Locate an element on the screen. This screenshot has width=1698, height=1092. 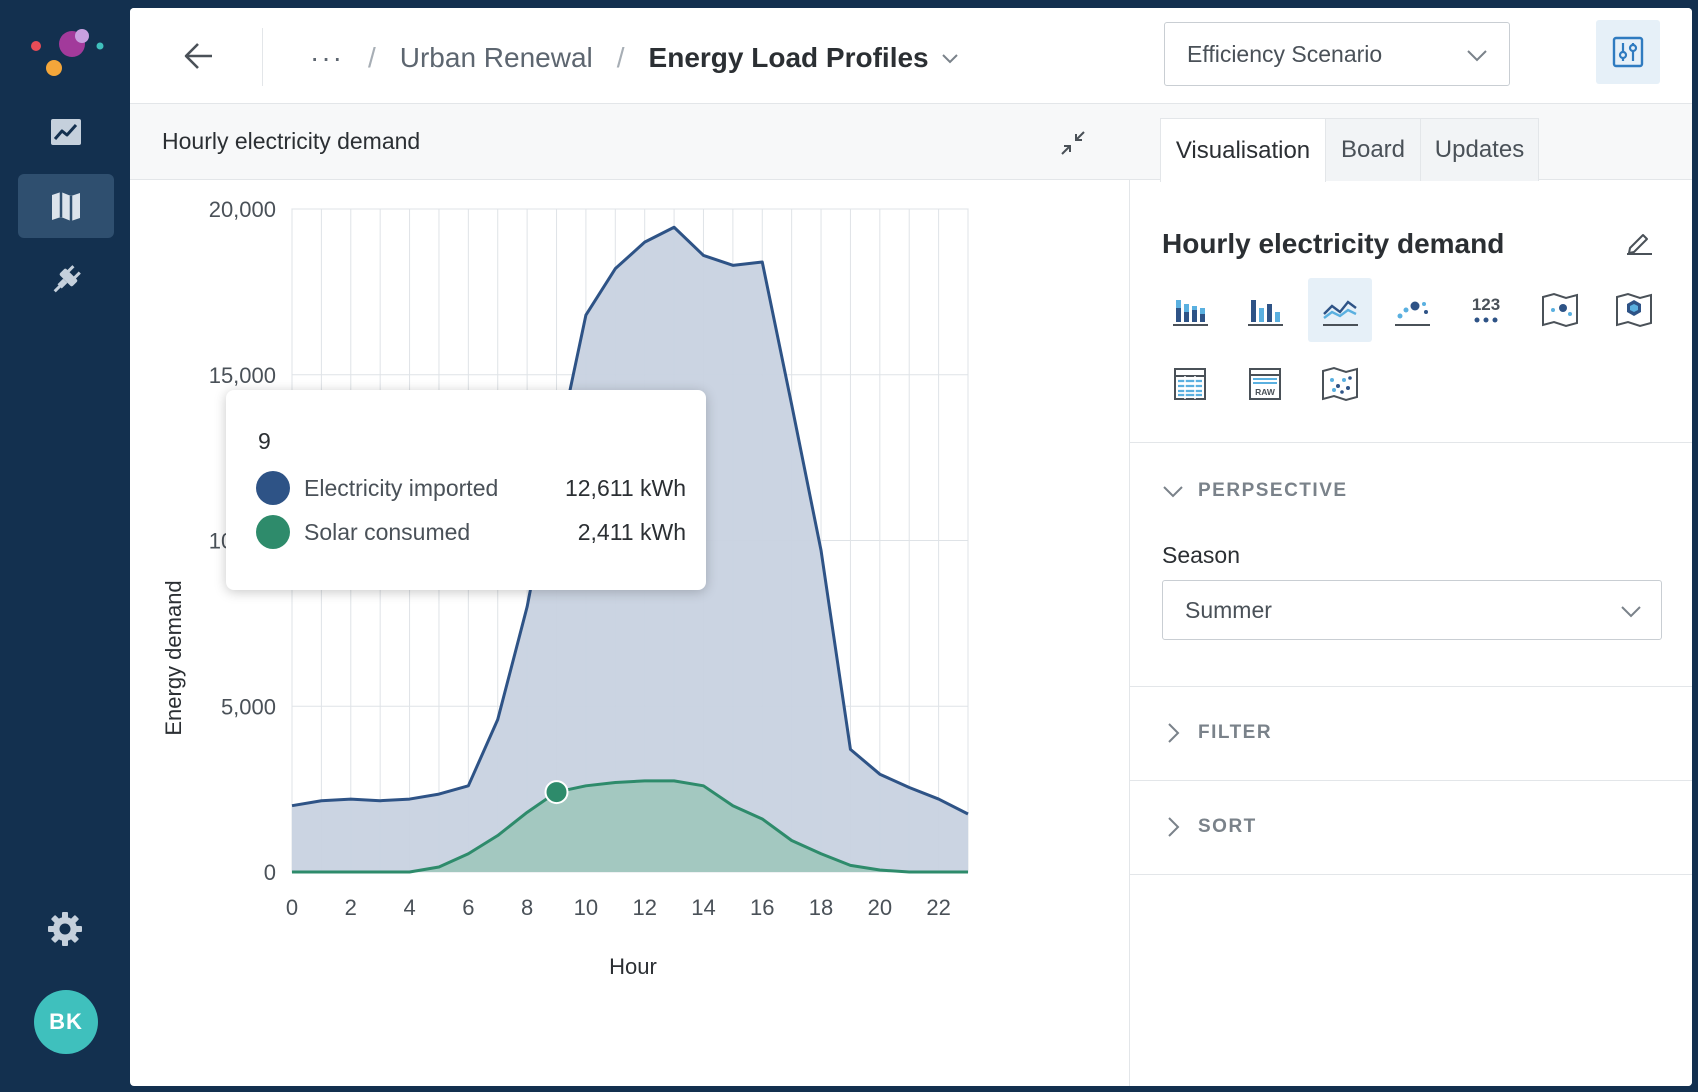
settings-toggle-button is located at coordinates (1628, 52).